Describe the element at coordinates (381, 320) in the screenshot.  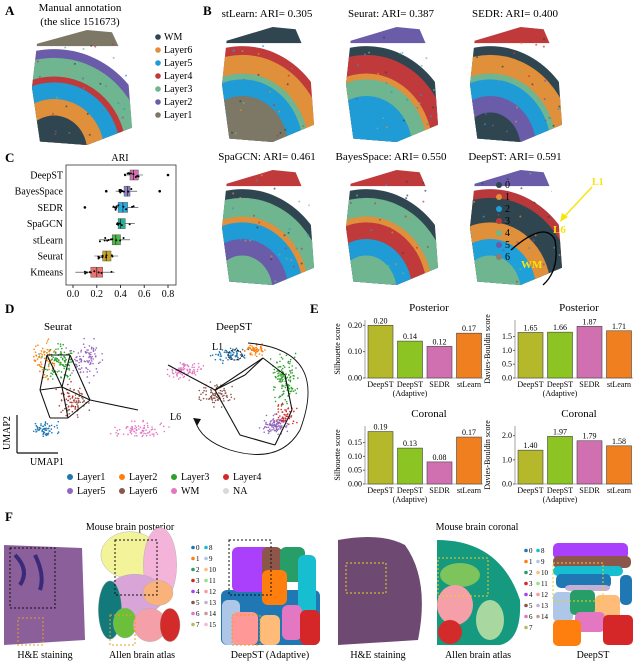
I see `bar-value-label: 0.20` at that location.